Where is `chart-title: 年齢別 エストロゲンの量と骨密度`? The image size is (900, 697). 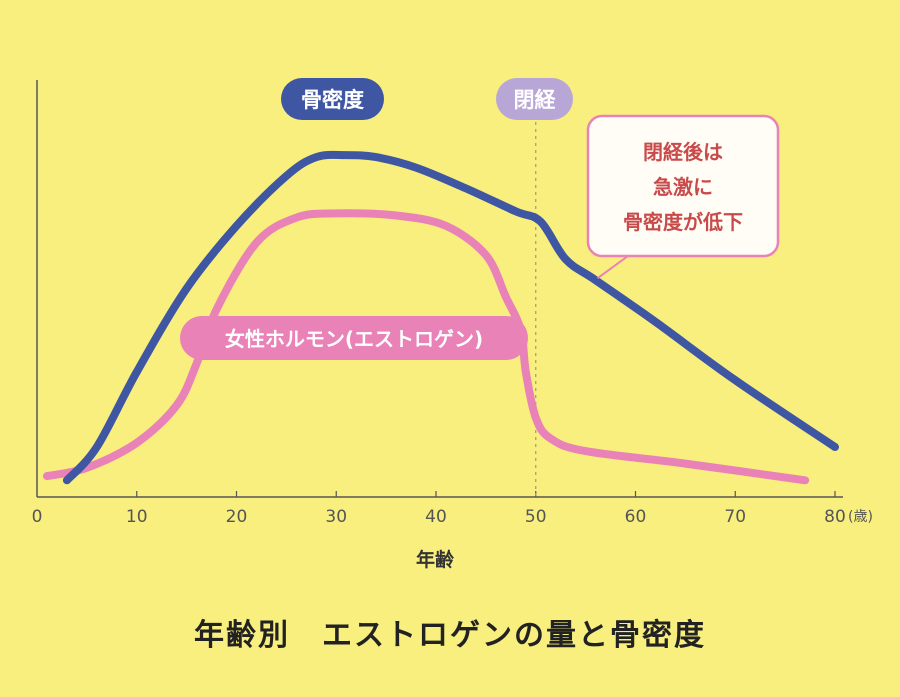
chart-title: 年齢別 エストロゲンの量と骨密度 is located at coordinates (450, 635).